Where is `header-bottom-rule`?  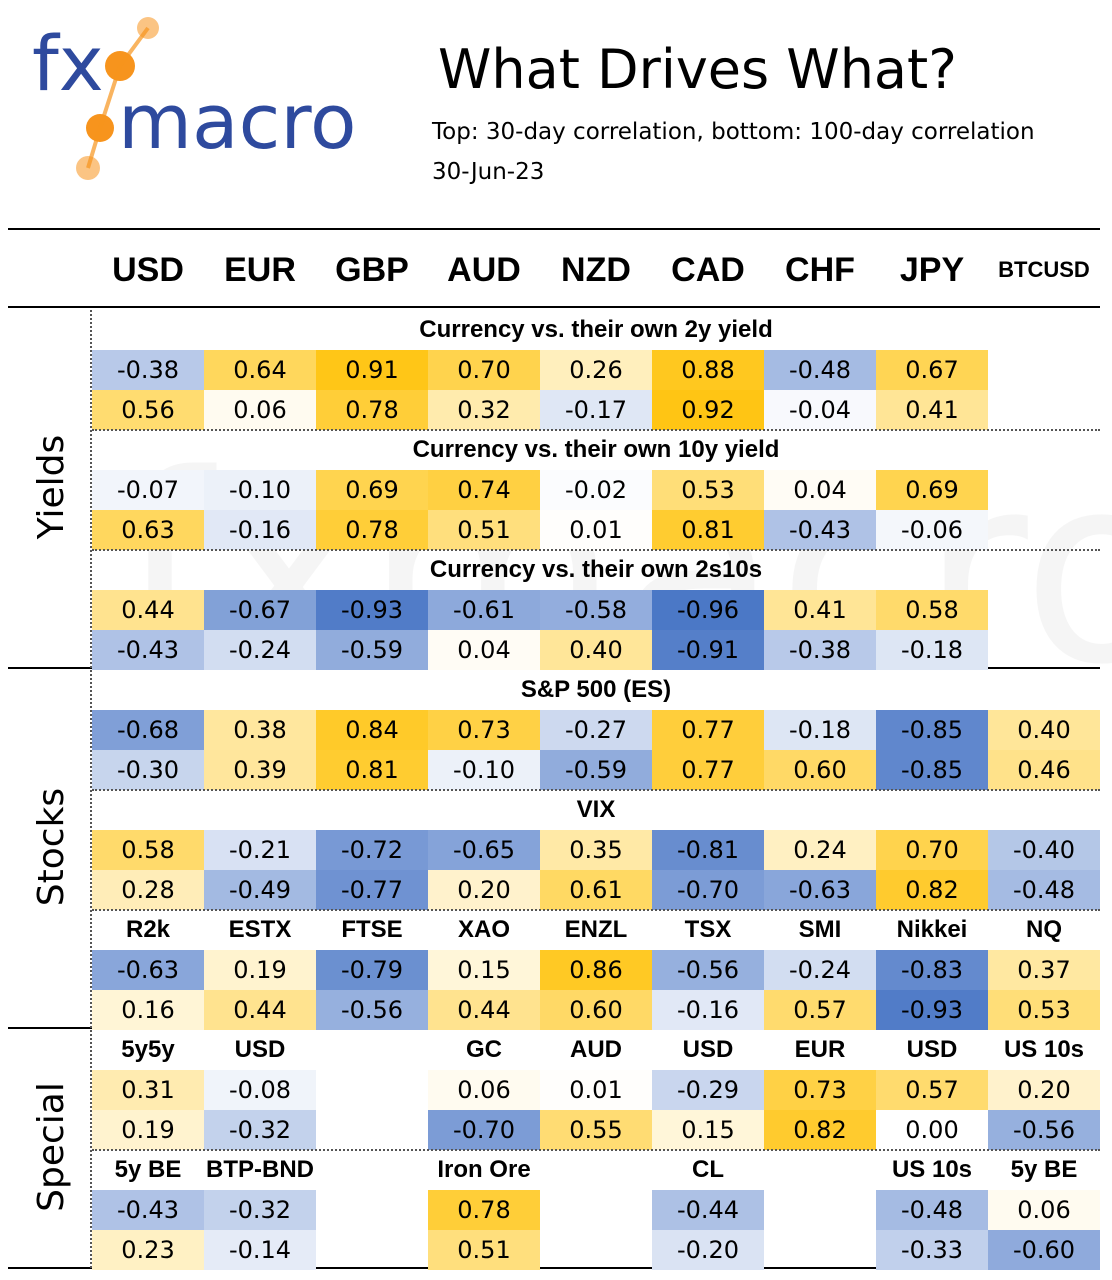 header-bottom-rule is located at coordinates (554, 307).